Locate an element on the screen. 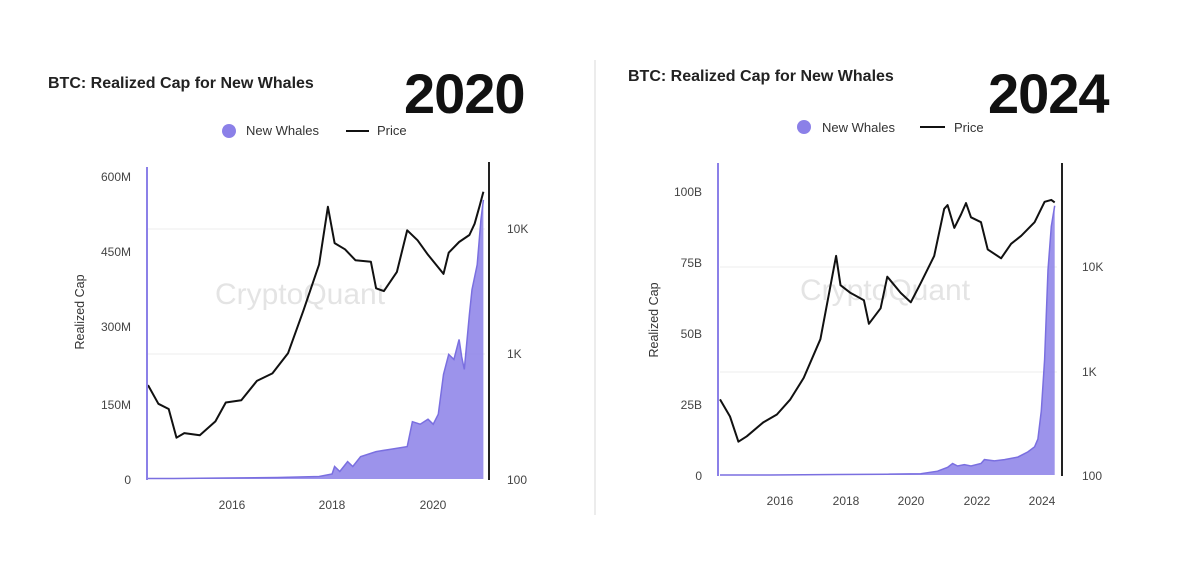 The height and width of the screenshot is (574, 1200). y-tick-label: 25B is located at coordinates (691, 405).